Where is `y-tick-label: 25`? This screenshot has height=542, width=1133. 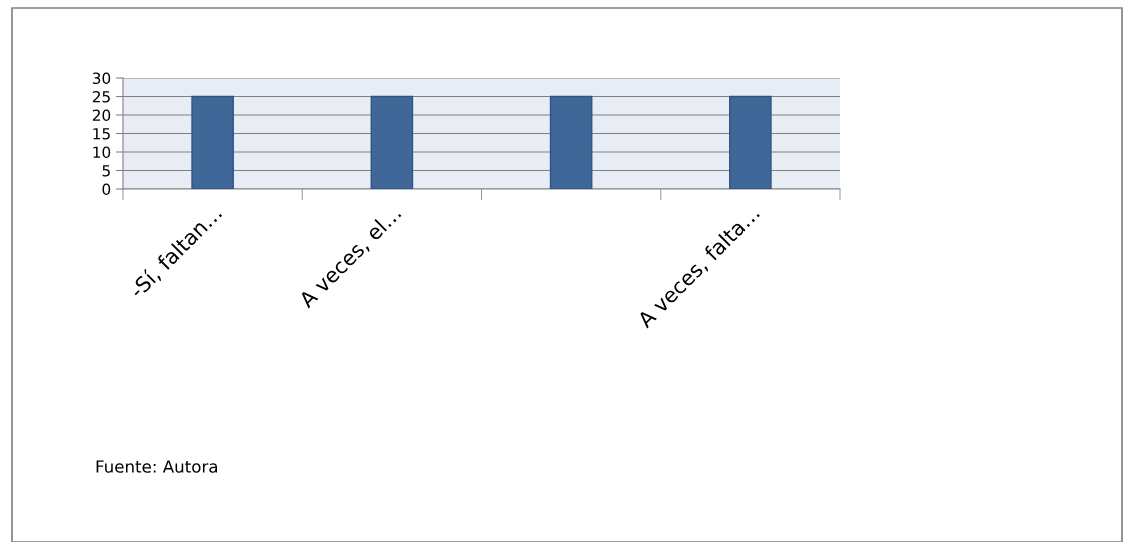
y-tick-label: 25 is located at coordinates (101, 96).